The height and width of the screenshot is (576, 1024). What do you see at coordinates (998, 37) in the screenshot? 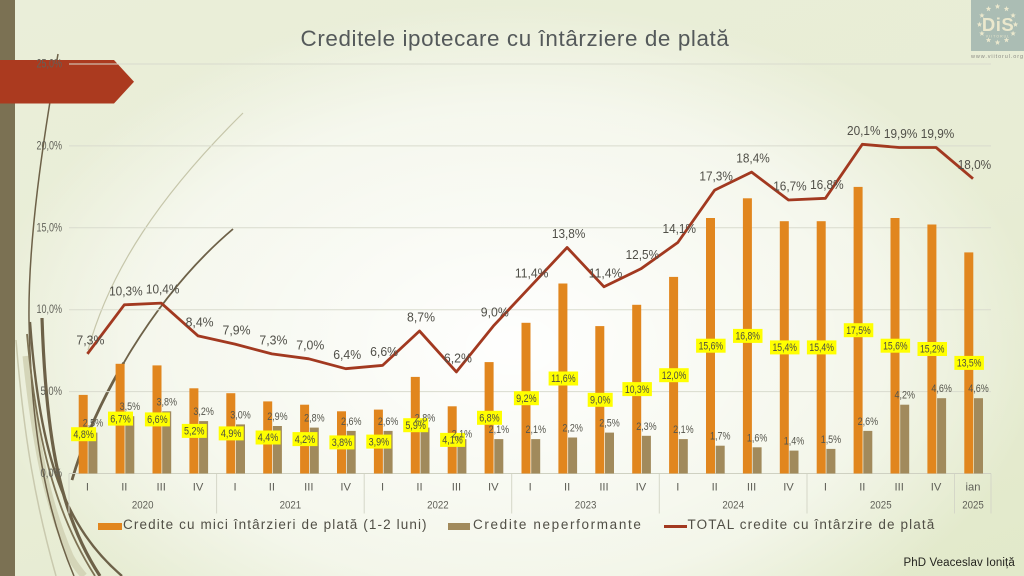
I see `svg-text: VIITORUL` at bounding box center [998, 37].